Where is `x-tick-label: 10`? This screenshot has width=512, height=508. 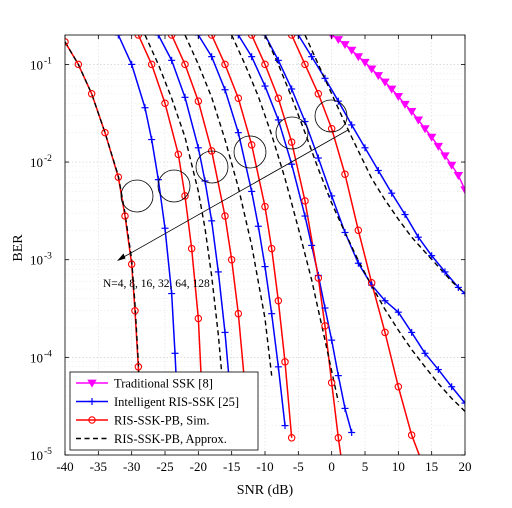
x-tick-label: 10 is located at coordinates (398, 466).